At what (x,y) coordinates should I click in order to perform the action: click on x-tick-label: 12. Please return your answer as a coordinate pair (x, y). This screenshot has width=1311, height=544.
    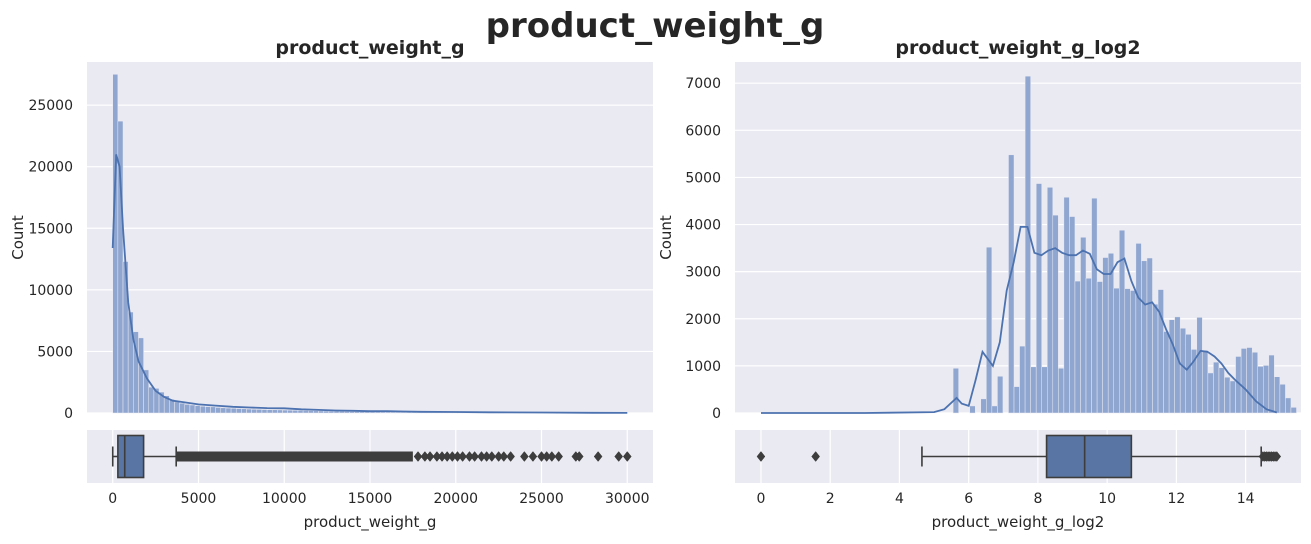
    Looking at the image, I should click on (1176, 499).